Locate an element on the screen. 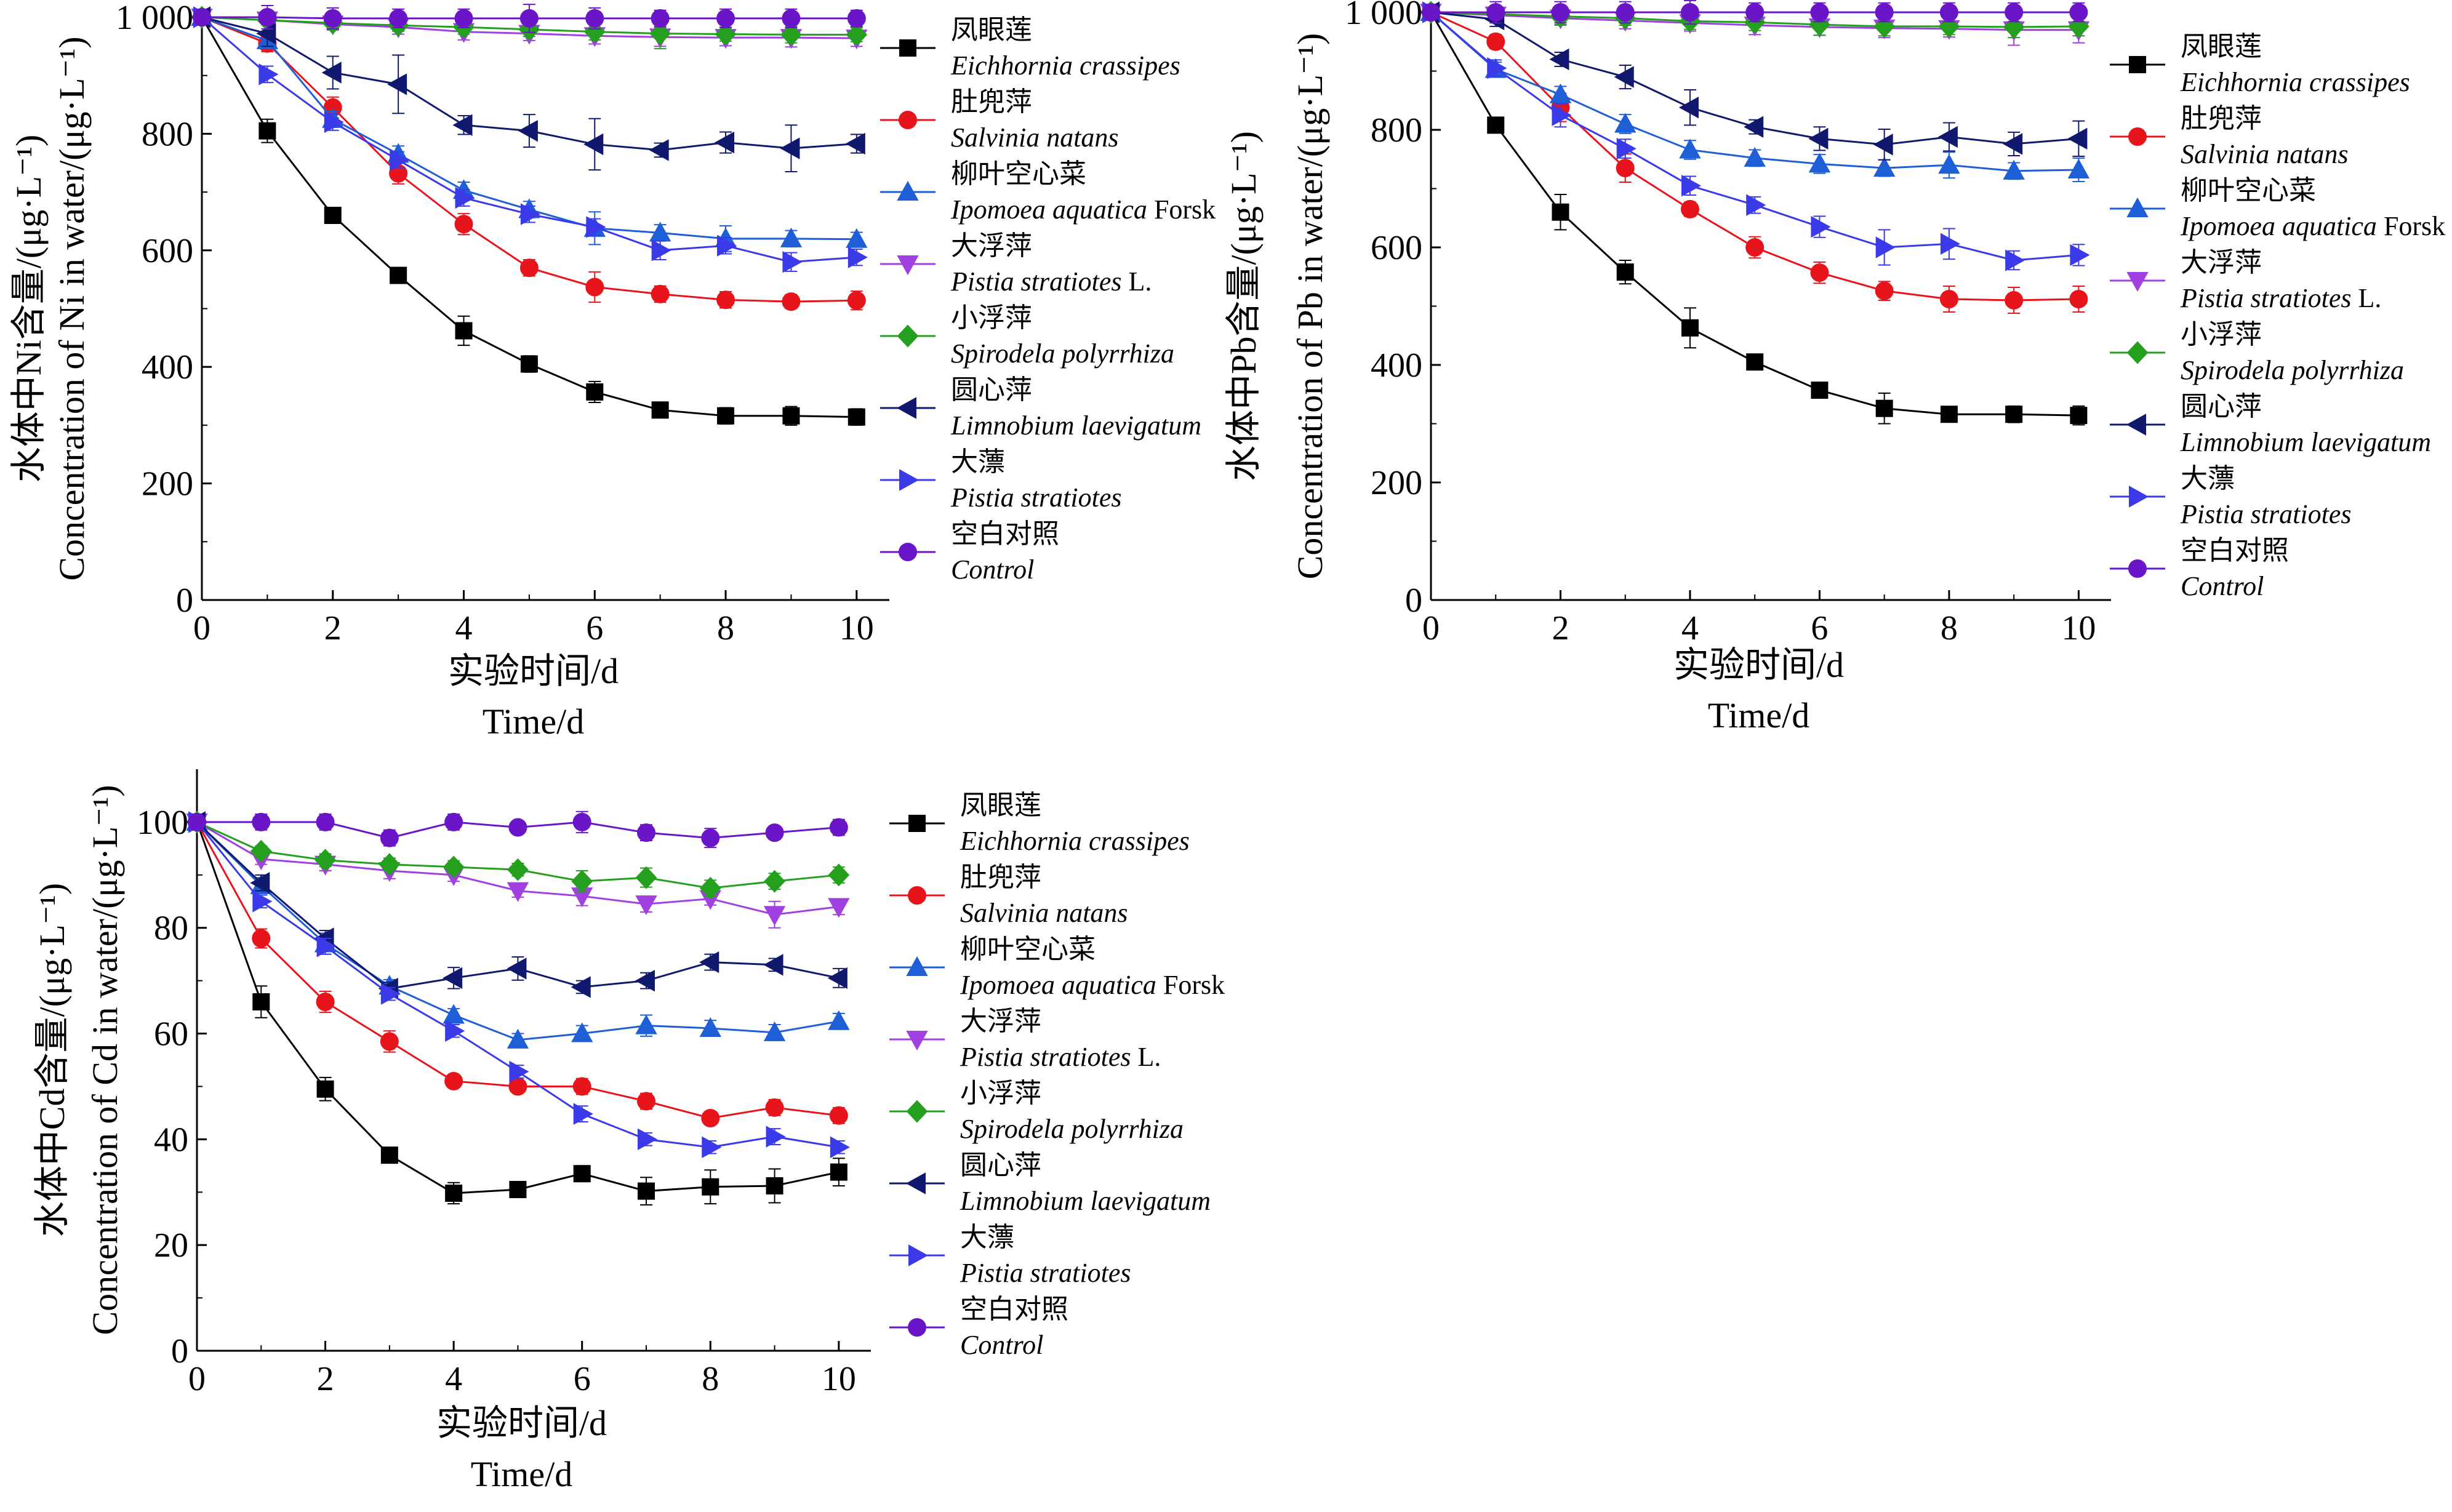  y-axis-label-en: Concentration of Cd in water/(μg·L⁻¹) is located at coordinates (105, 1060).